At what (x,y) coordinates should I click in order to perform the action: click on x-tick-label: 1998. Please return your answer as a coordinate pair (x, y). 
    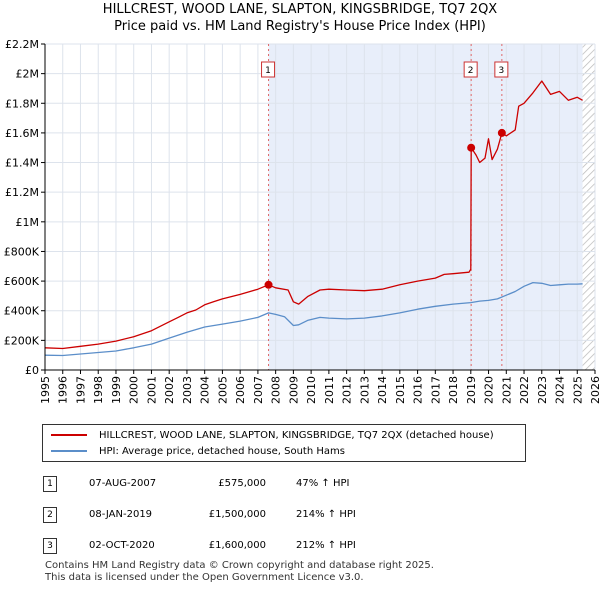
    Looking at the image, I should click on (98, 390).